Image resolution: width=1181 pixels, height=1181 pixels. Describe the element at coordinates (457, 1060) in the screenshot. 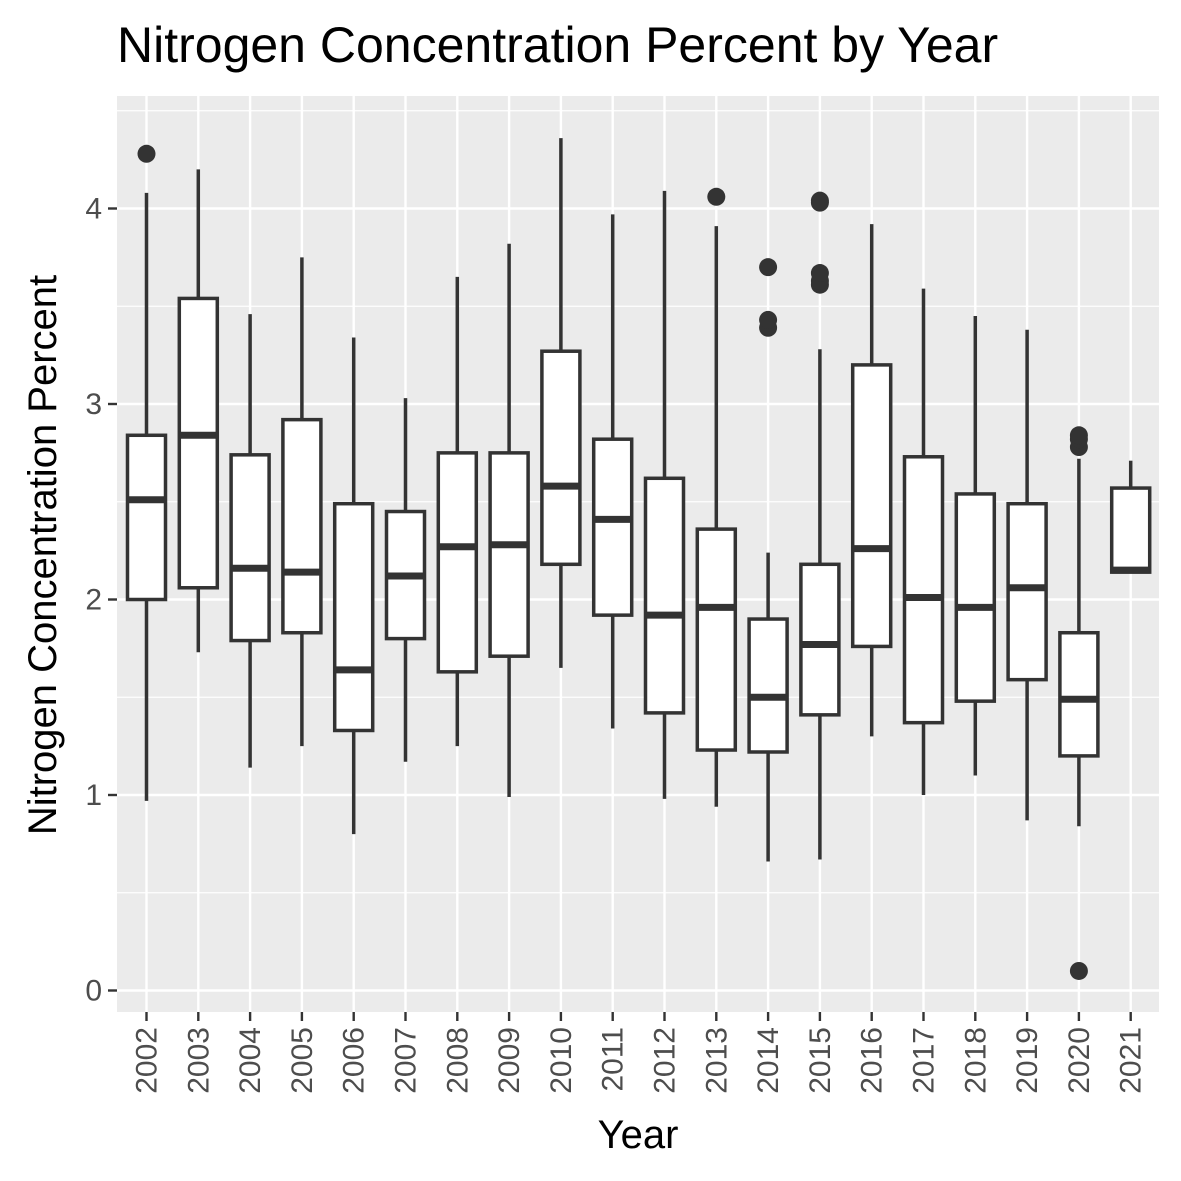

I see `x-tick-label: 2008` at that location.